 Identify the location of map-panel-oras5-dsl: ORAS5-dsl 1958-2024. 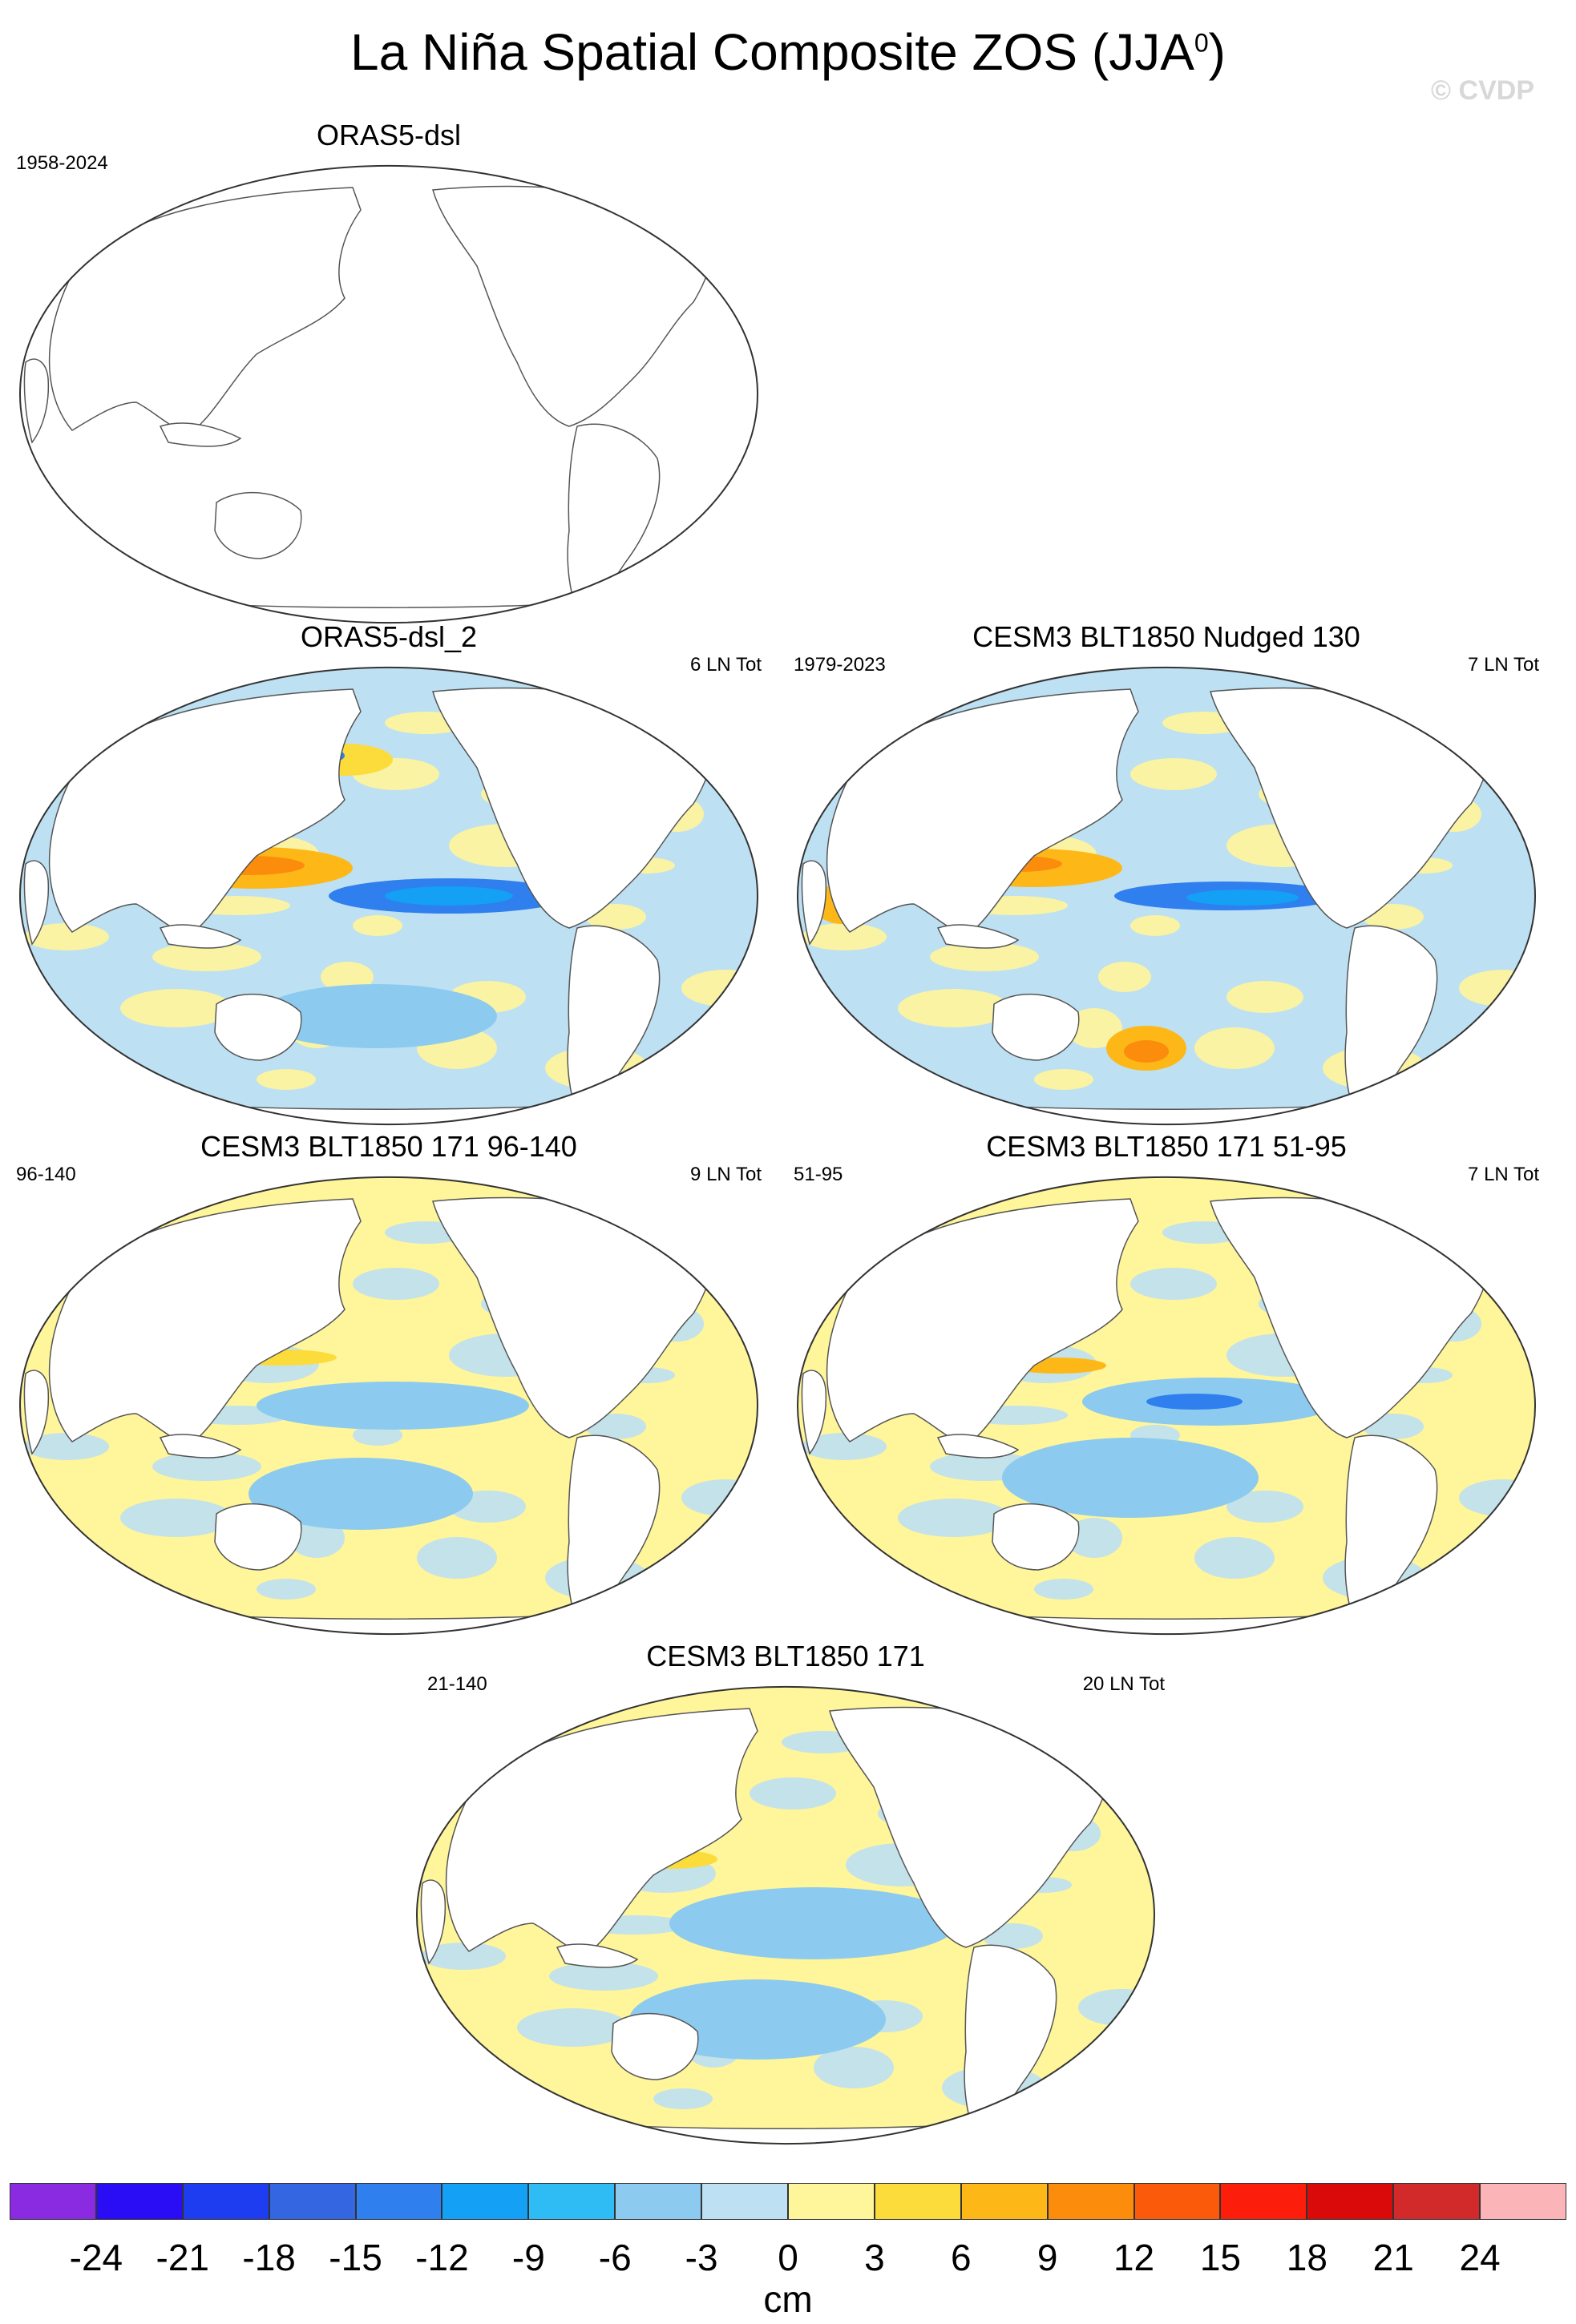
(389, 375).